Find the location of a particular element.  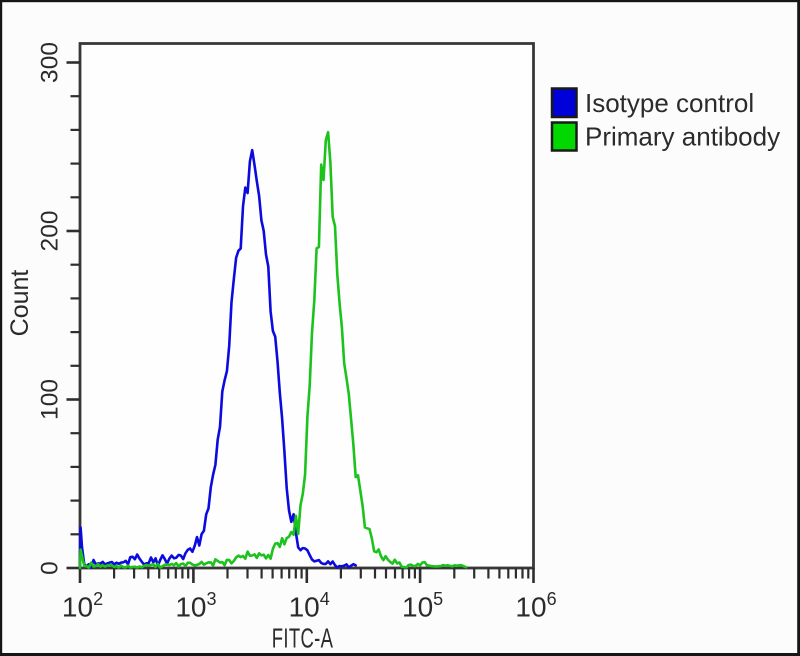

svg-text: Isotype control is located at coordinates (669, 103).